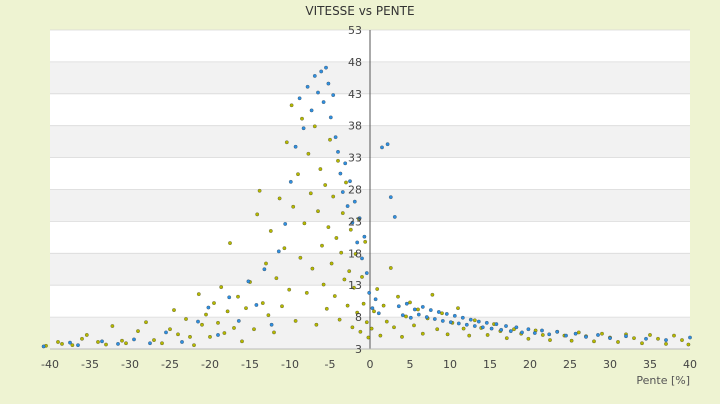 The width and height of the screenshot is (720, 404). Describe the element at coordinates (650, 364) in the screenshot. I see `x-tick-label: 35` at that location.